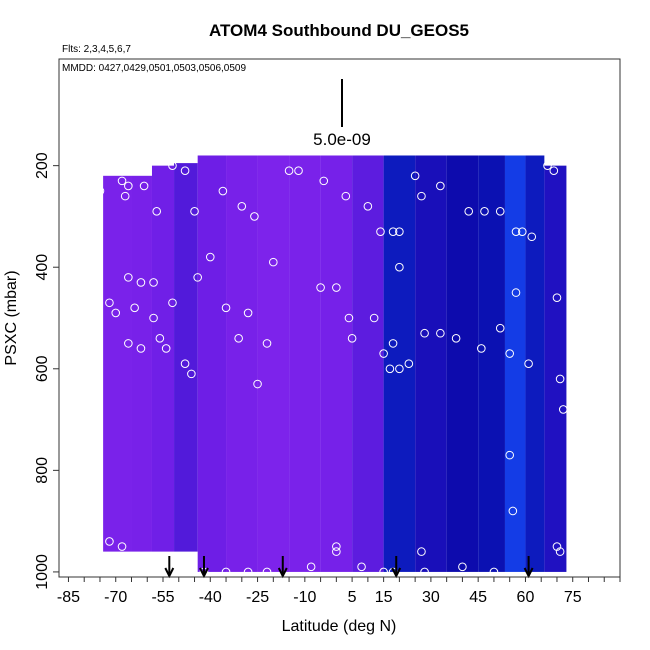 Image resolution: width=650 pixels, height=650 pixels. What do you see at coordinates (42, 470) in the screenshot?
I see `y-tick-label: 800` at bounding box center [42, 470].